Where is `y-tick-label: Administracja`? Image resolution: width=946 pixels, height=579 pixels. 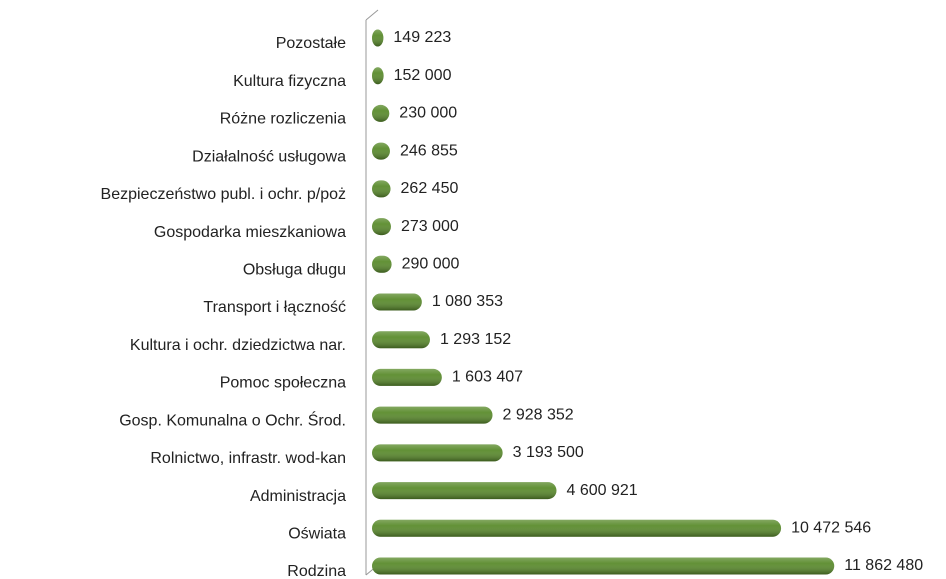 y-tick-label: Administracja is located at coordinates (298, 496).